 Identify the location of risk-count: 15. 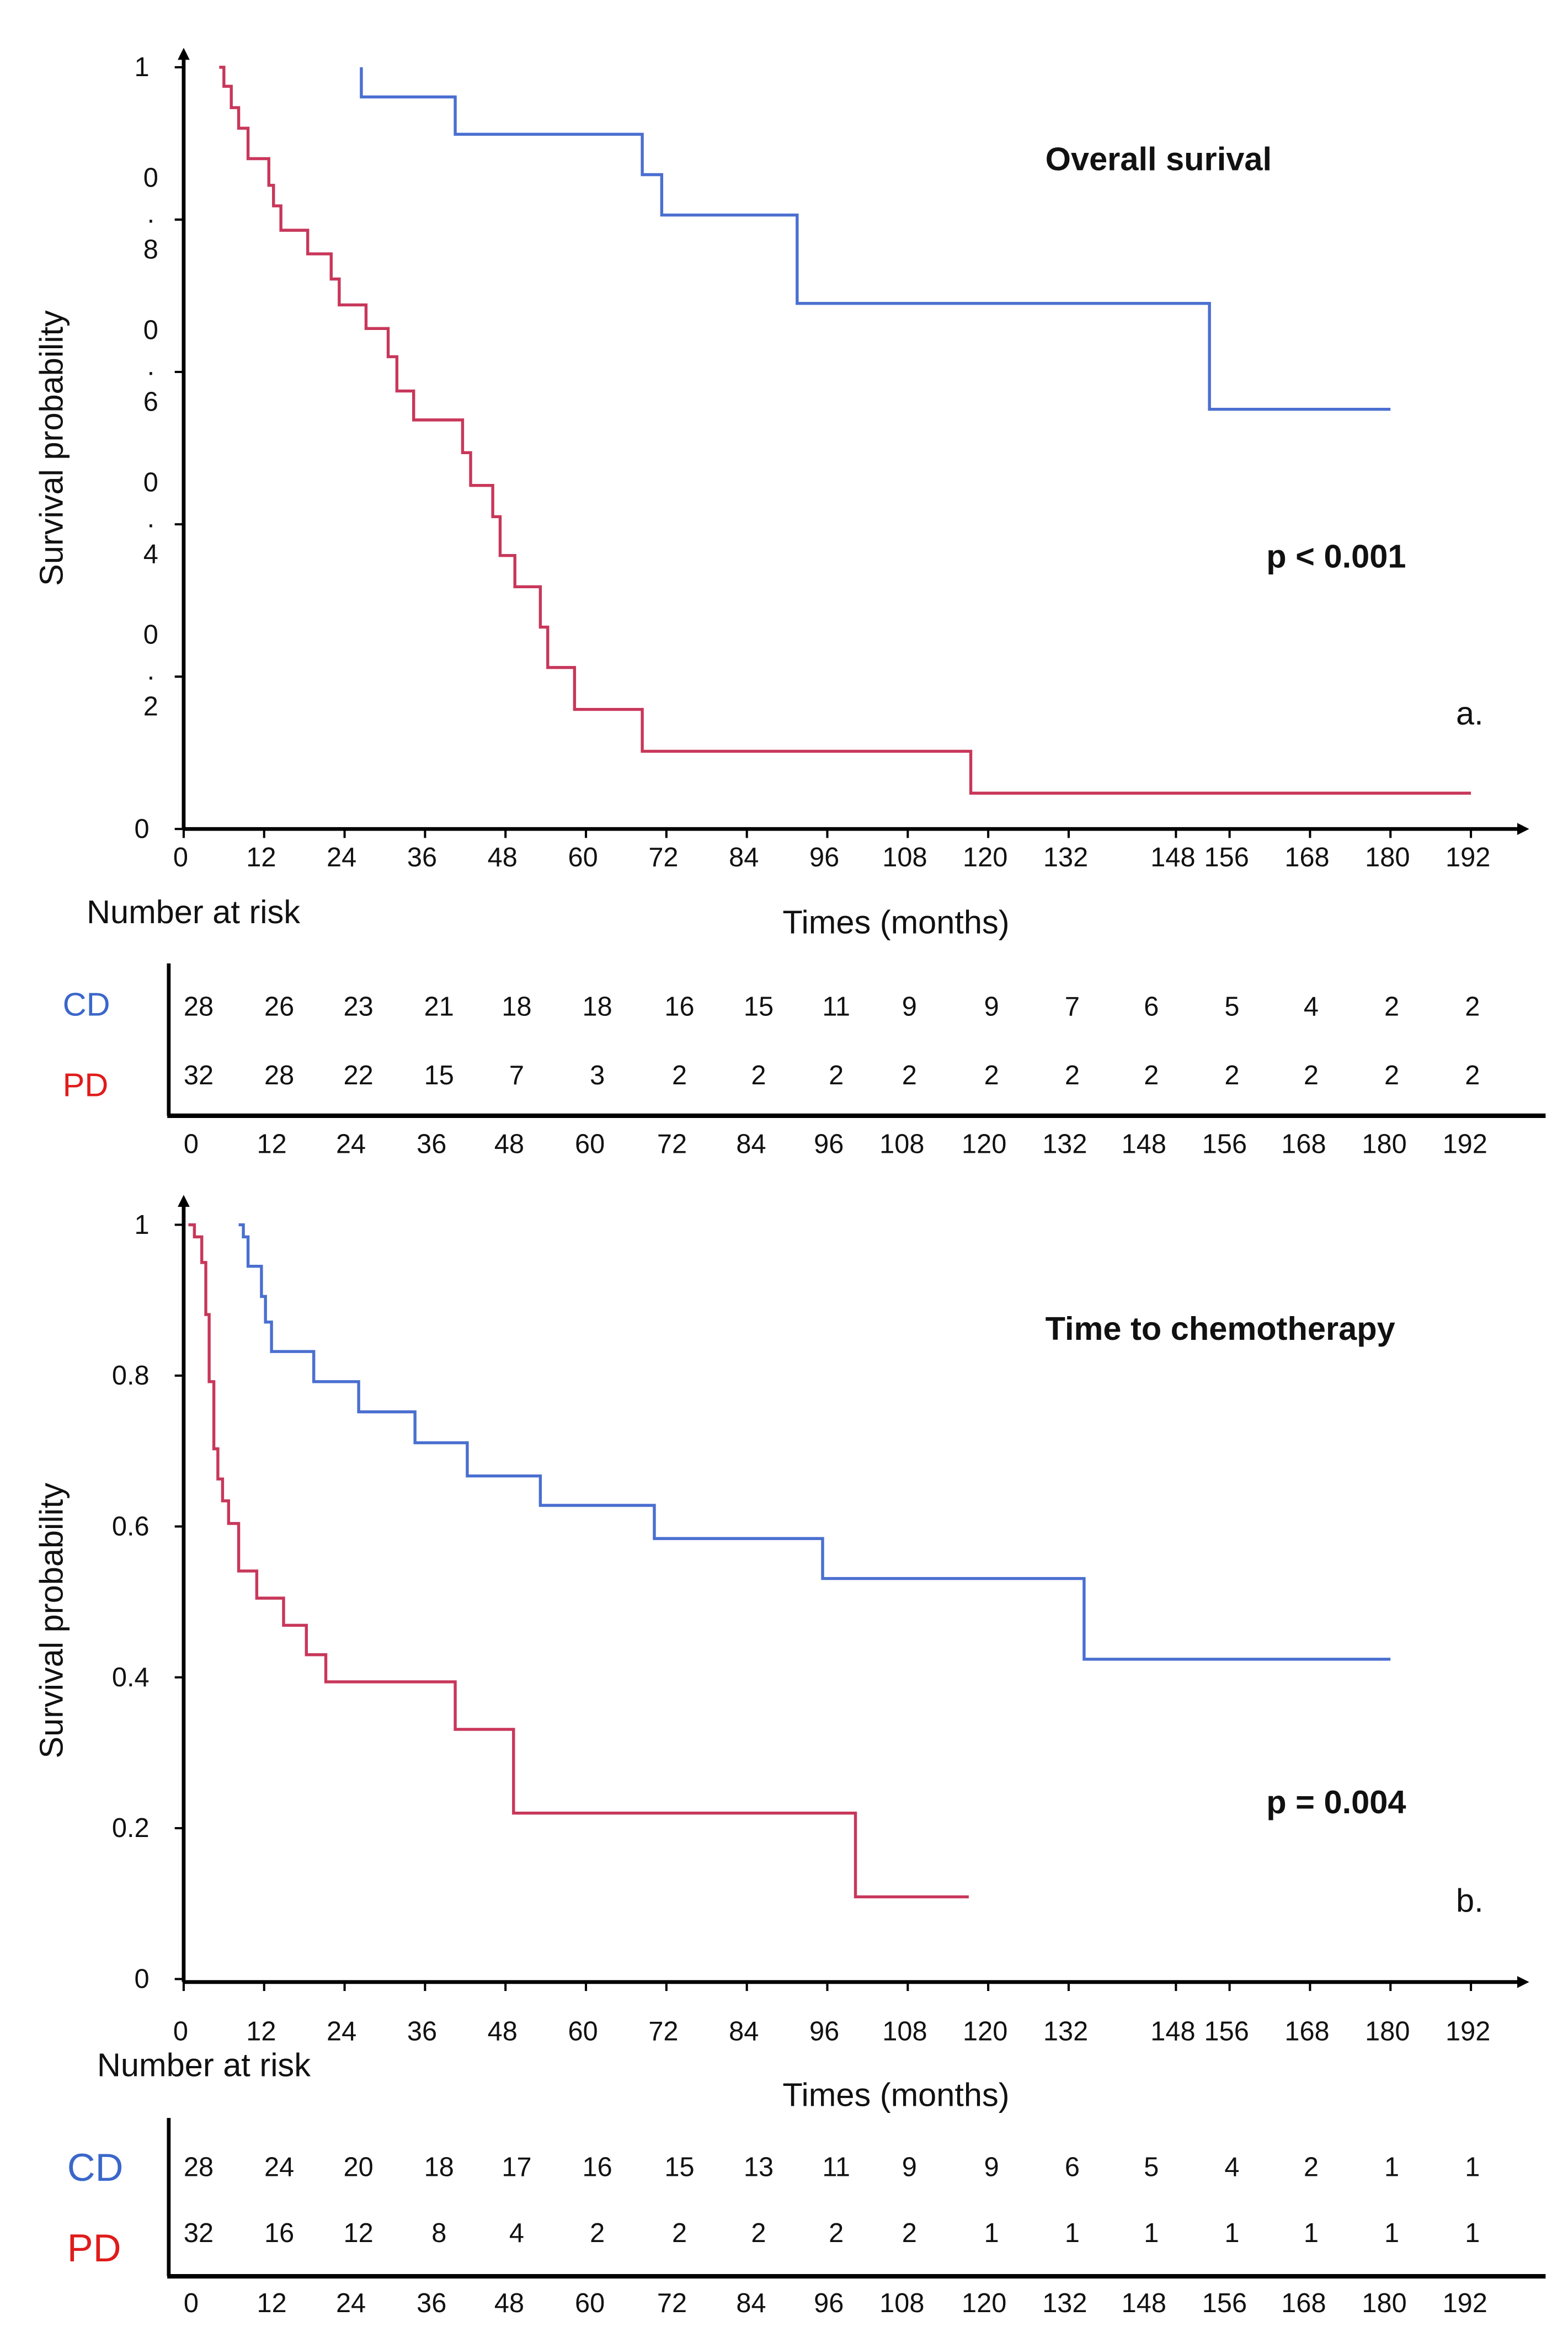
(439, 1075).